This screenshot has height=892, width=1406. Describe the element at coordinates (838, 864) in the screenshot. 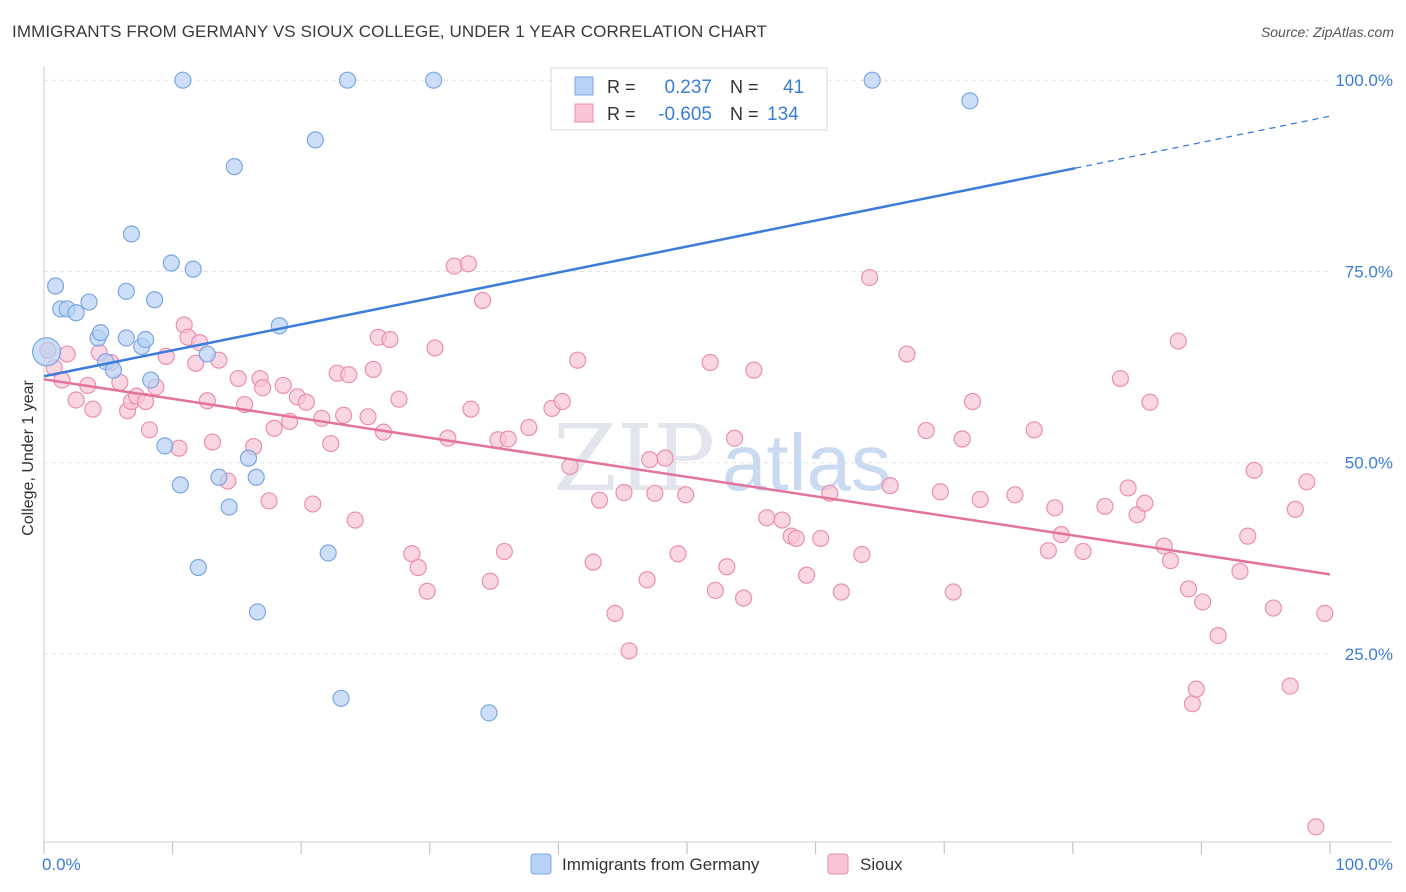

I see `legend-swatch-sioux` at that location.